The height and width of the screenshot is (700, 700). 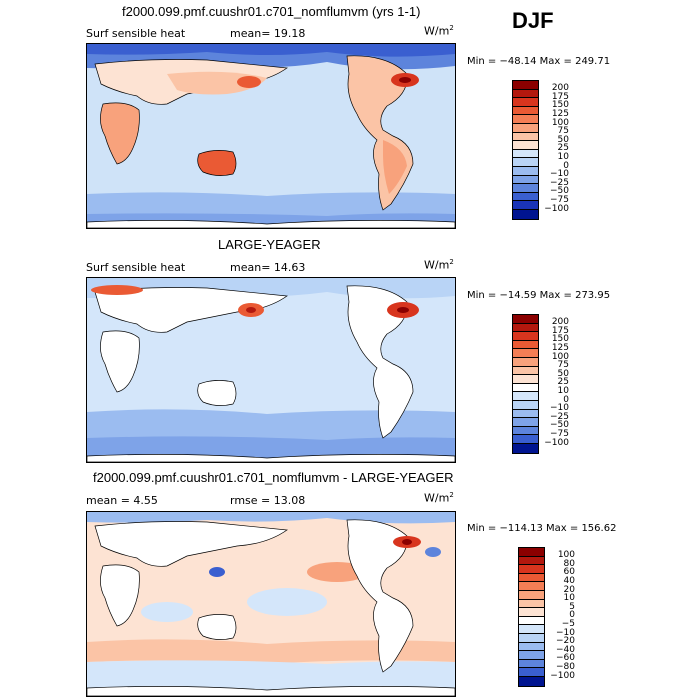 What do you see at coordinates (569, 572) in the screenshot?
I see `colorbar-level-label: 60` at bounding box center [569, 572].